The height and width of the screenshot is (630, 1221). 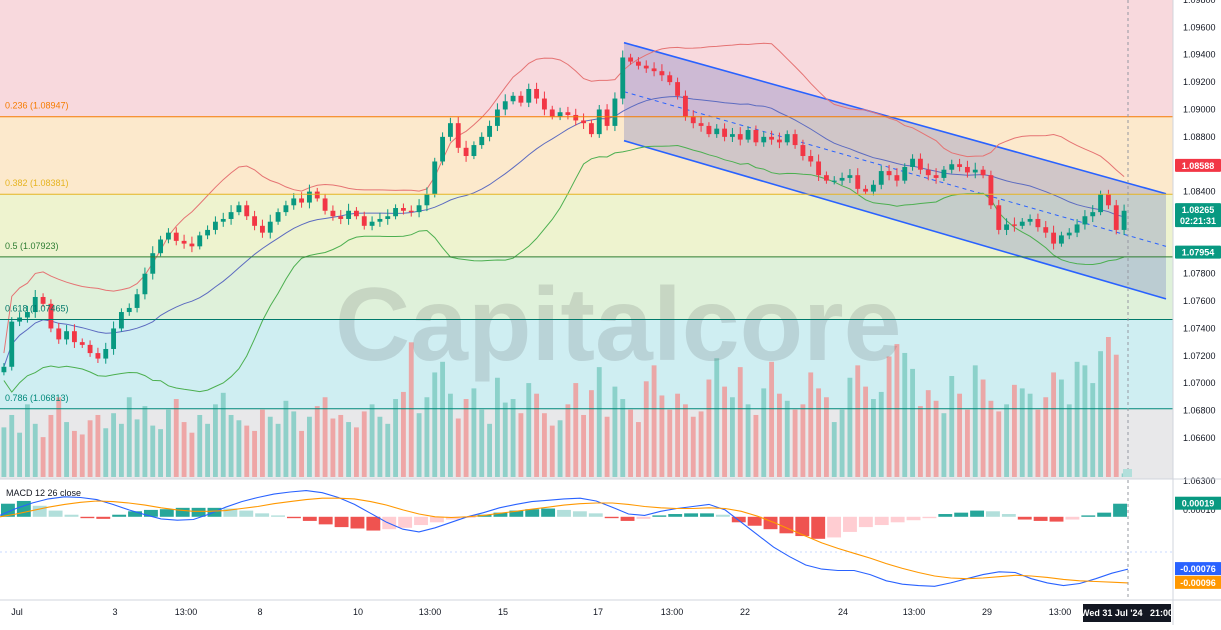 I want to click on channel-lower-line, so click(x=895, y=219).